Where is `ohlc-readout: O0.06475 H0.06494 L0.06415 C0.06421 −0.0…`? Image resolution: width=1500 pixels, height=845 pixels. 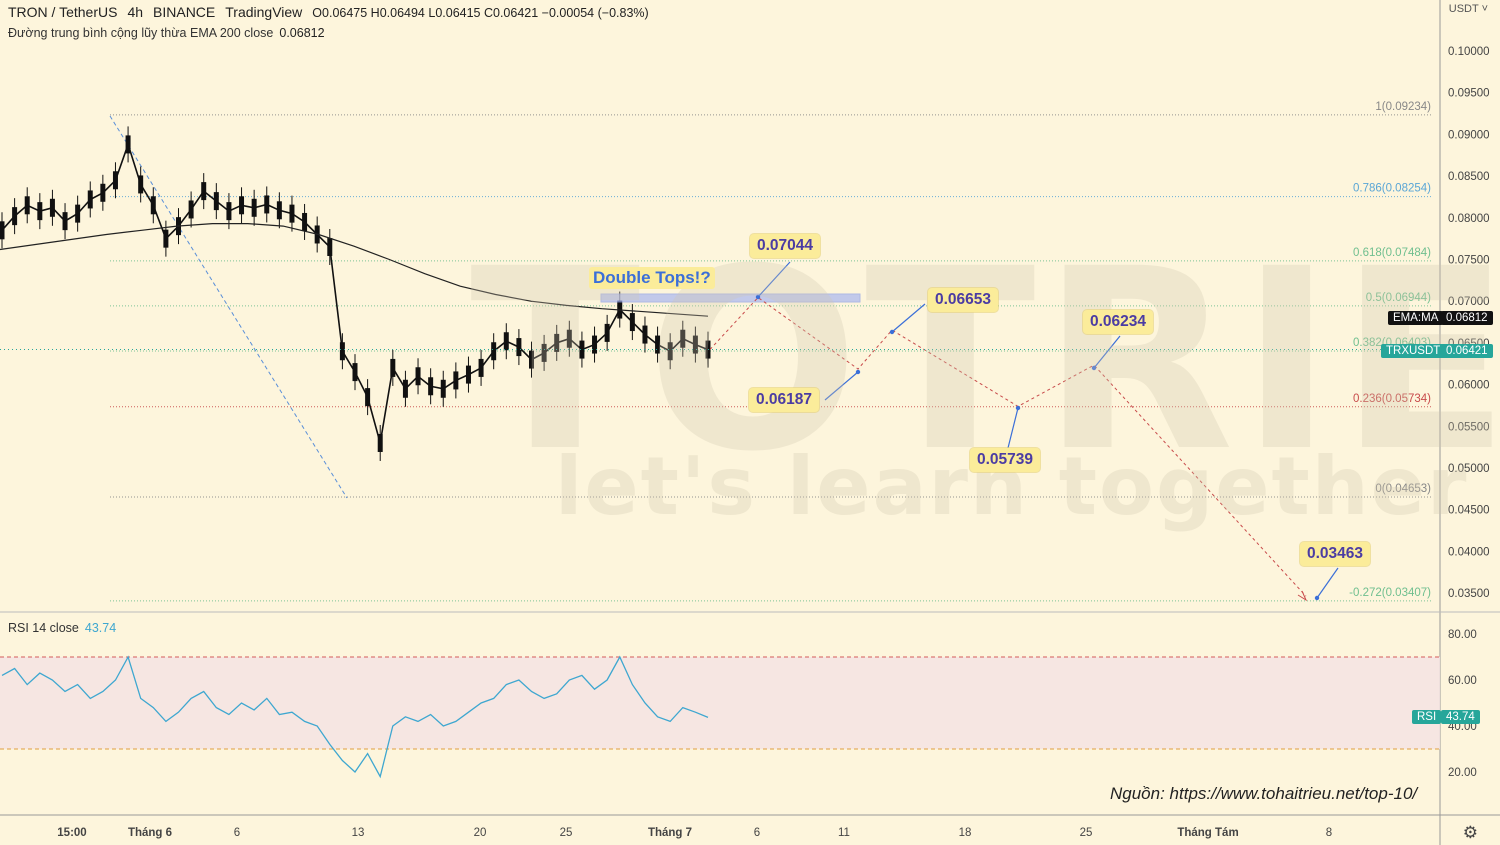 ohlc-readout: O0.06475 H0.06494 L0.06415 C0.06421 −0.0… is located at coordinates (480, 13).